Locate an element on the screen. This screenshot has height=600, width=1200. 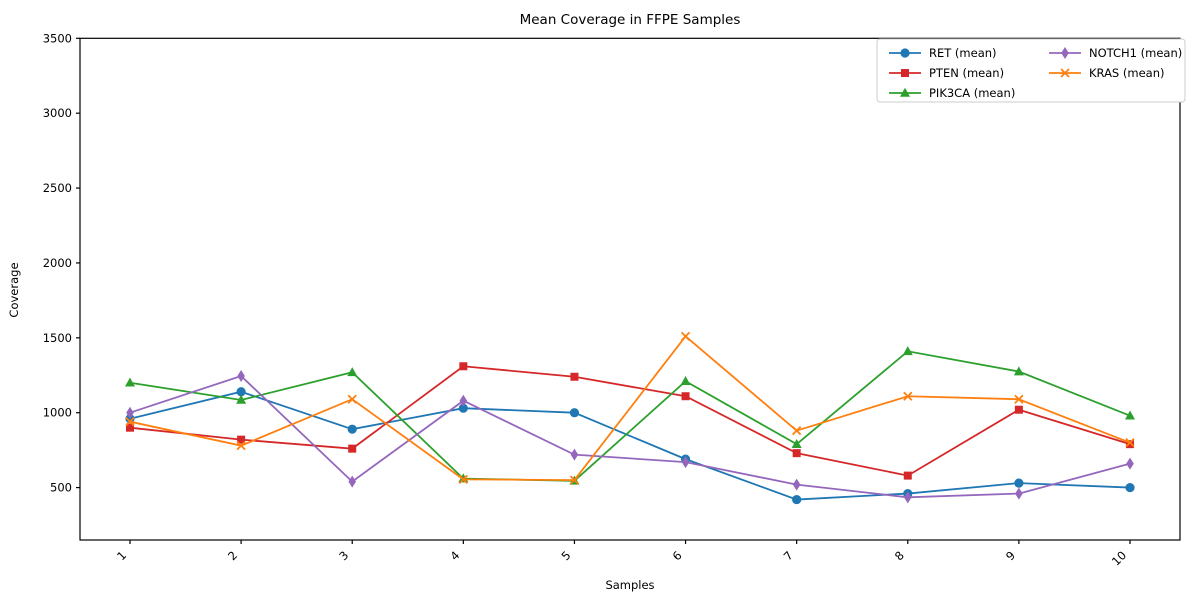
x-axis-label: Samples is located at coordinates (630, 585).